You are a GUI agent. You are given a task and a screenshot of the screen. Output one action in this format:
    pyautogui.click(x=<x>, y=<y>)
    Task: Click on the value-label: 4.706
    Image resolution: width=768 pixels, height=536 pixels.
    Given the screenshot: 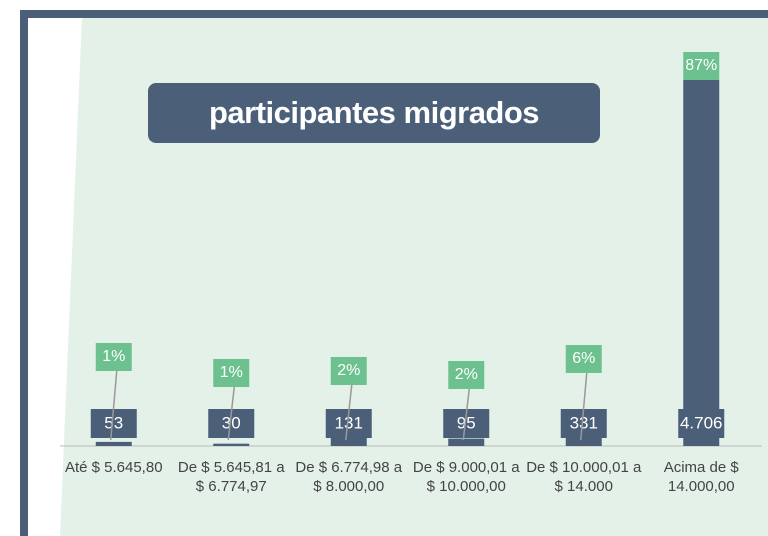 What is the action you would take?
    pyautogui.click(x=701, y=422)
    